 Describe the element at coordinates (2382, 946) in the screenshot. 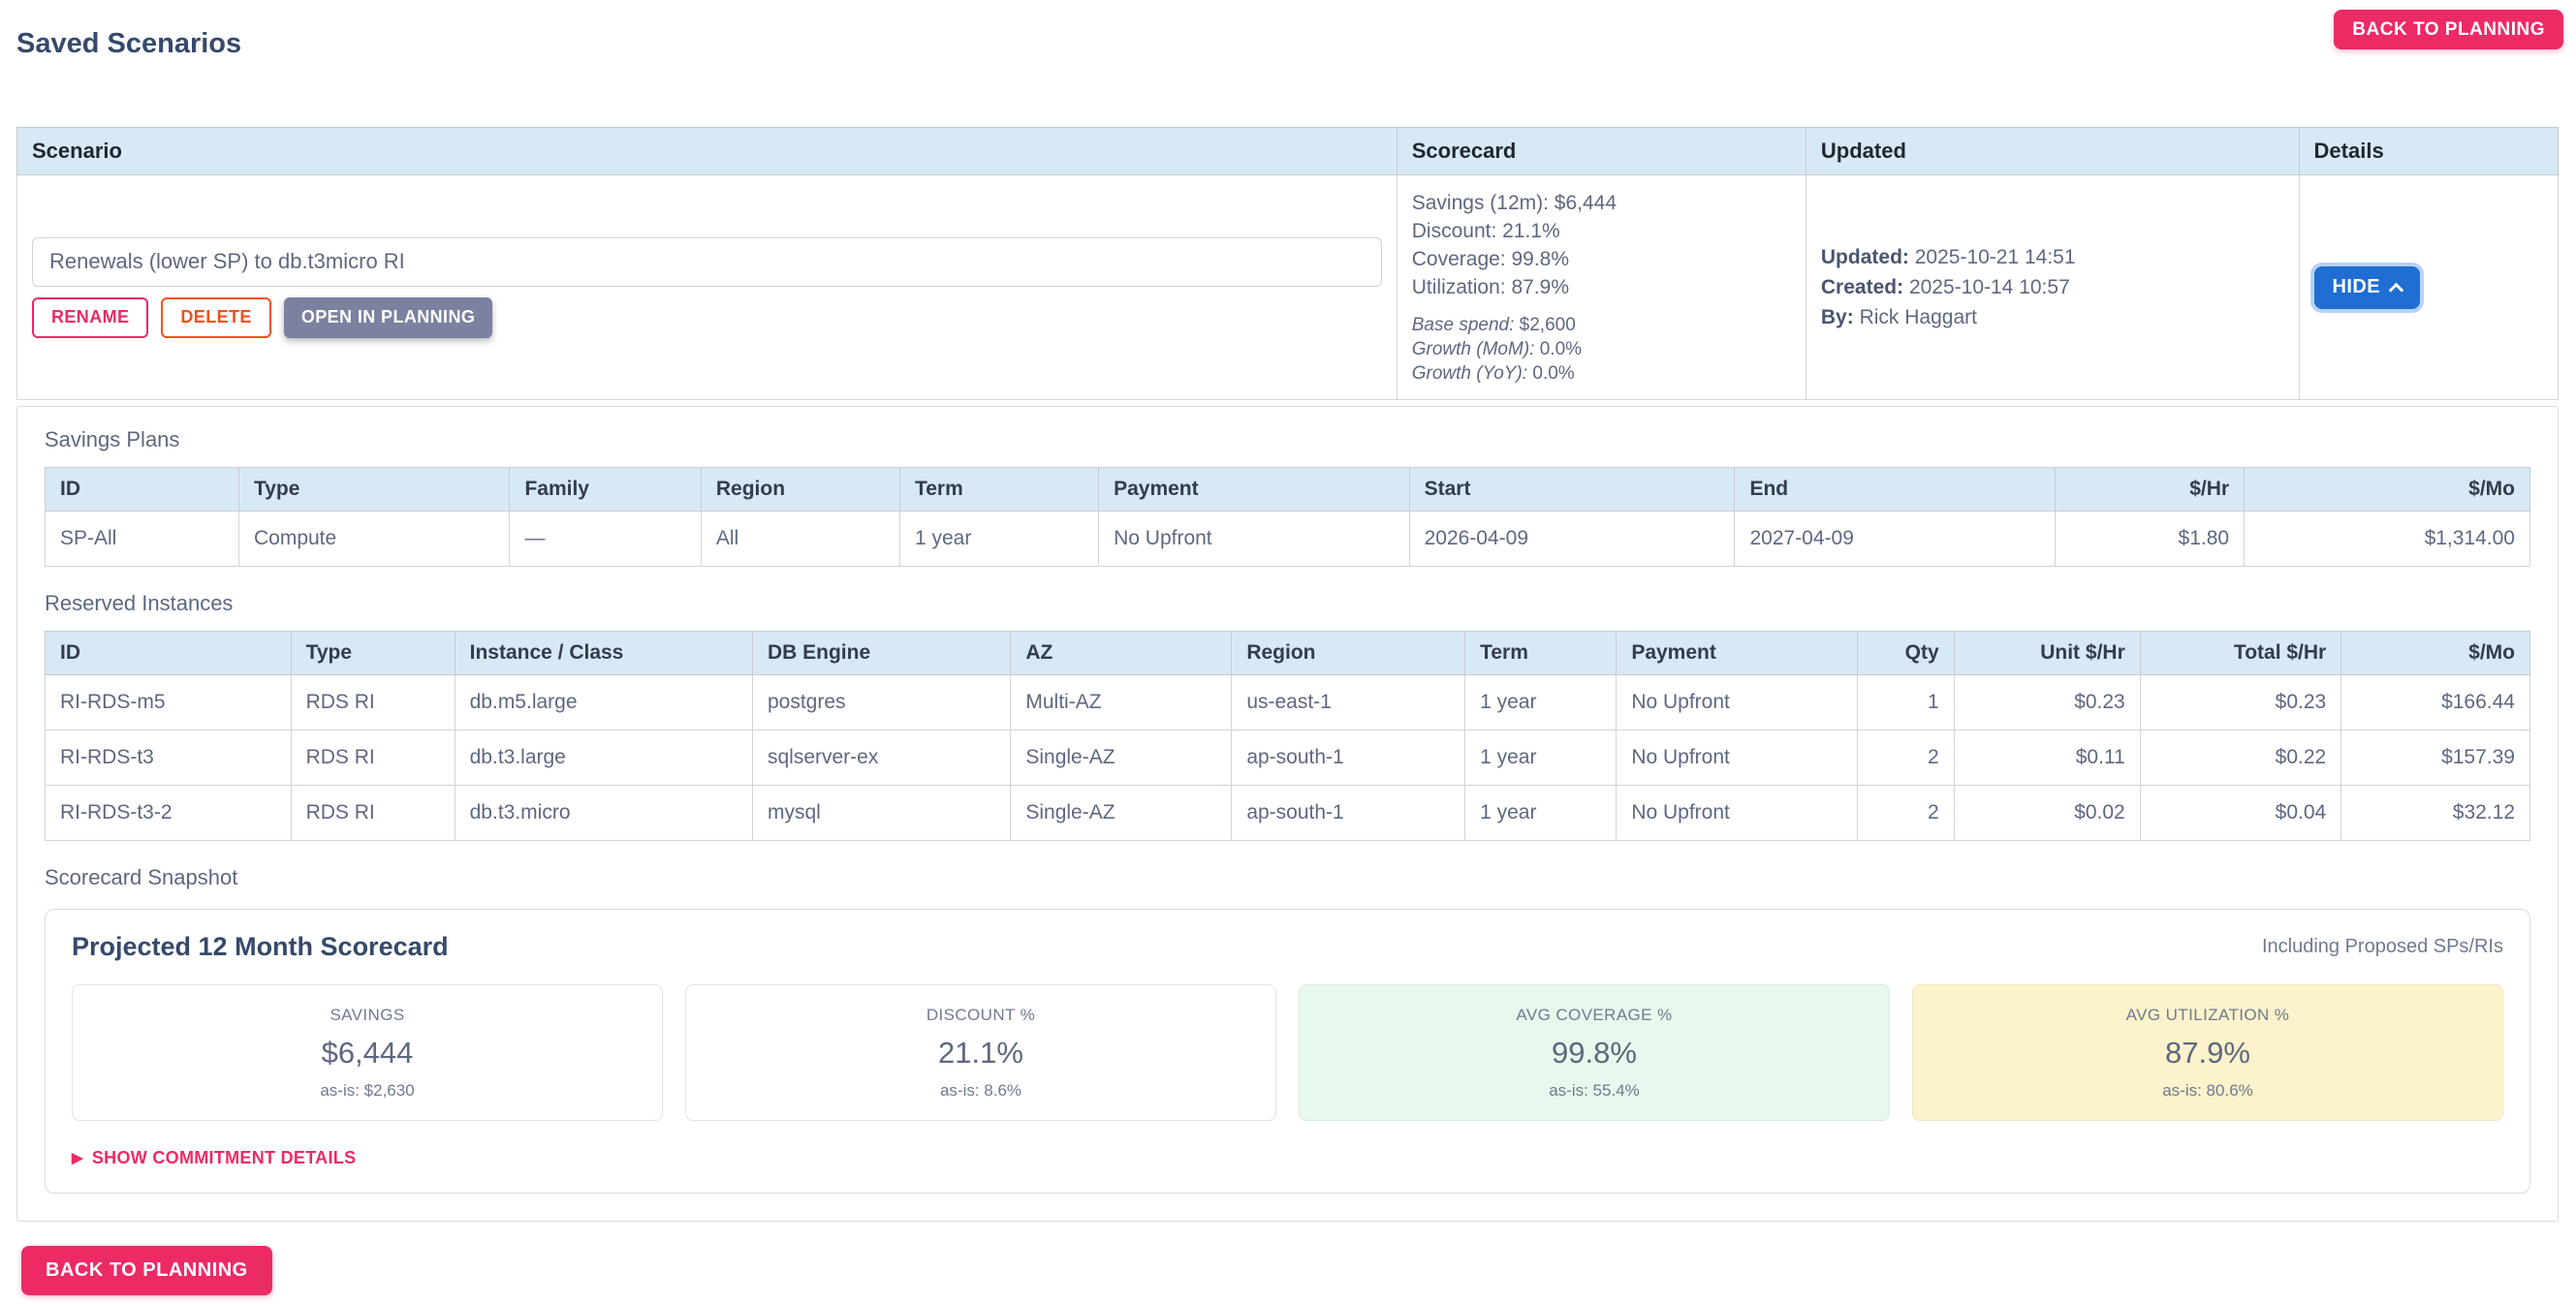

I see `snapshot-note: Including Proposed SPs/RIs` at that location.